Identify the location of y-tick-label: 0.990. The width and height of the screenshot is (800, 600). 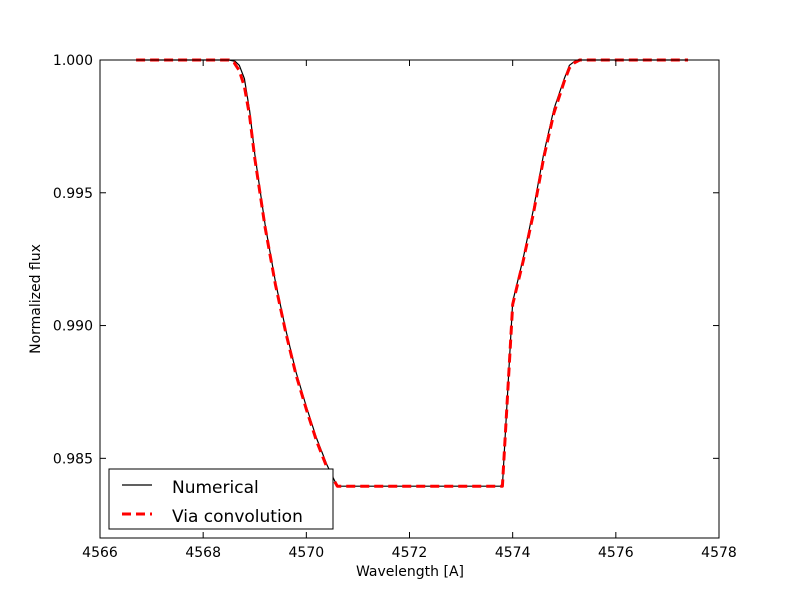
(73, 327).